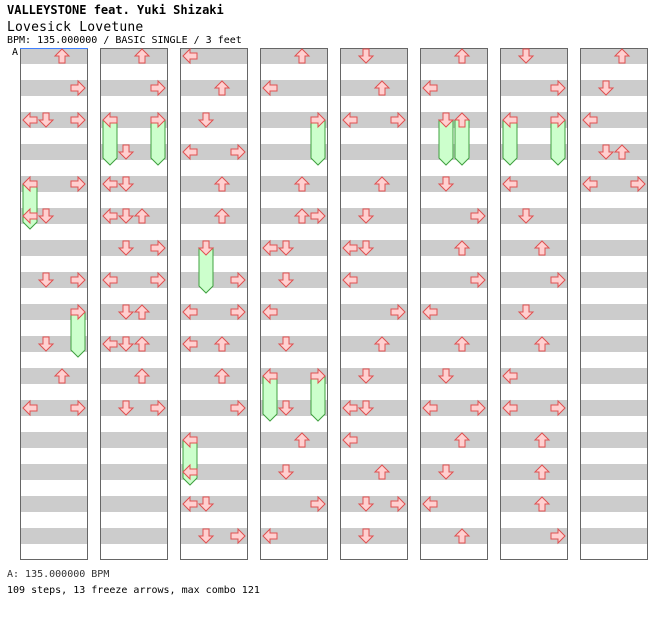 The height and width of the screenshot is (620, 672). What do you see at coordinates (115, 10) in the screenshot?
I see `artist-name: VALLEYSTONE feat. Yuki Shizaki` at bounding box center [115, 10].